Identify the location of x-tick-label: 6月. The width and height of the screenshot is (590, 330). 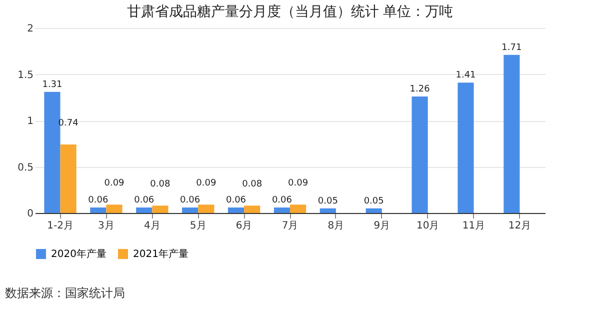
(244, 226).